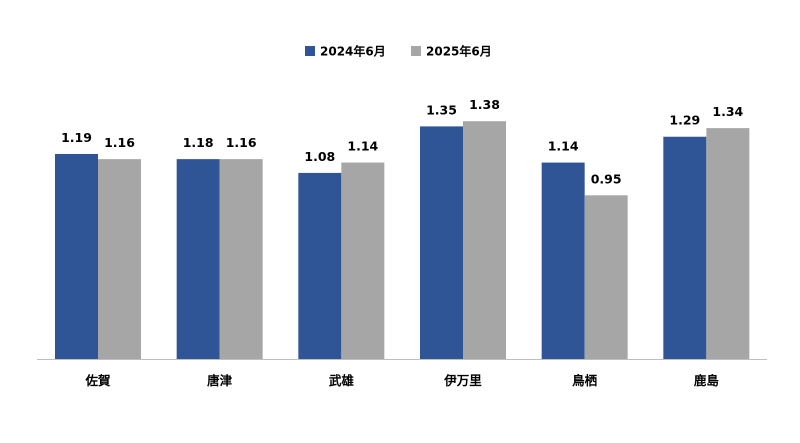 The height and width of the screenshot is (443, 800). I want to click on data-label-series1-0: 1.19, so click(76, 137).